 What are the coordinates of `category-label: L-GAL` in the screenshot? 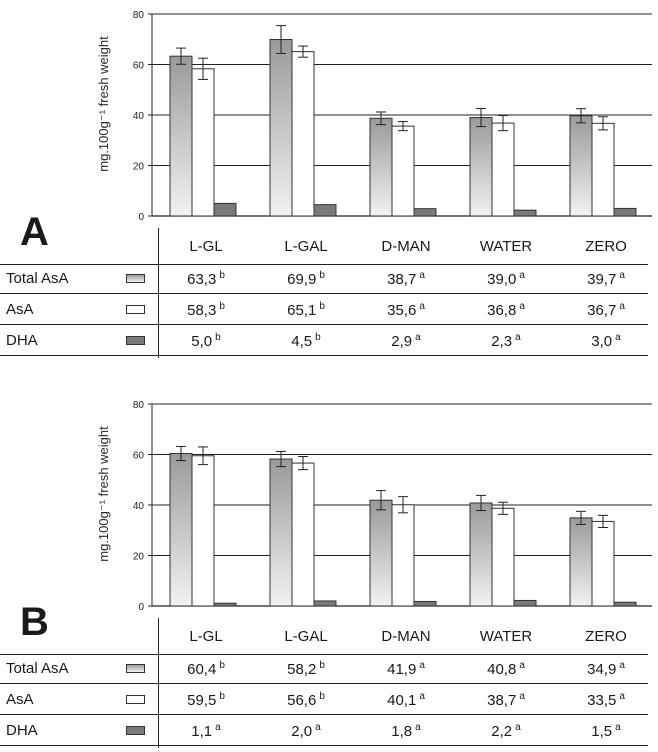 It's located at (306, 636).